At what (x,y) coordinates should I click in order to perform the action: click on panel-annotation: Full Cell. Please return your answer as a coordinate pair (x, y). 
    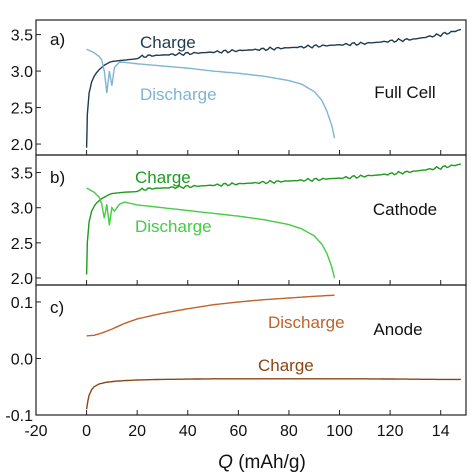
    Looking at the image, I should click on (404, 92).